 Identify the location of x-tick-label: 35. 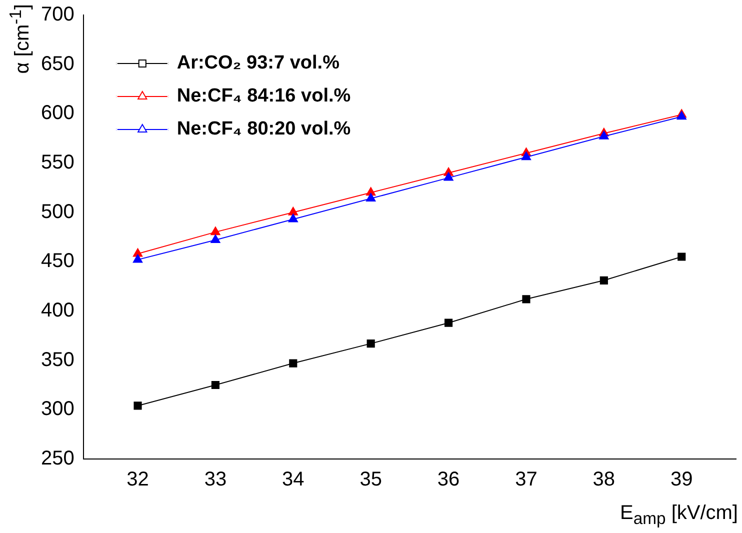
(371, 479).